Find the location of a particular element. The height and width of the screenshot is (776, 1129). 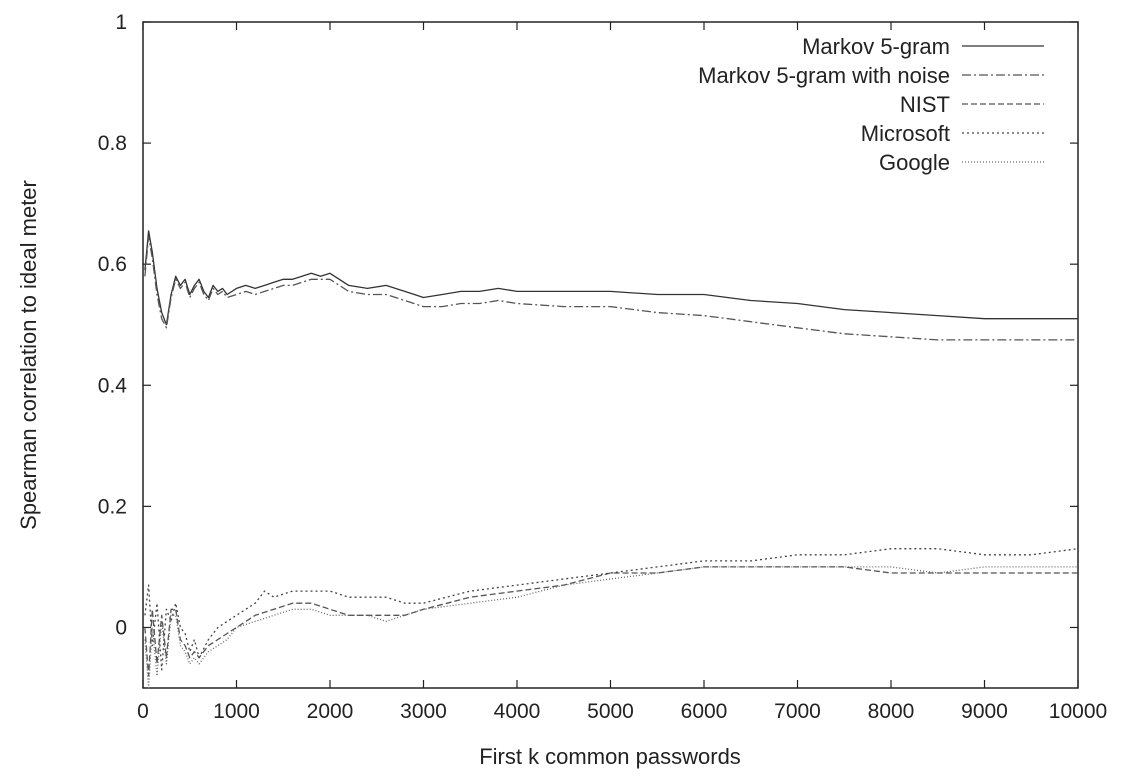

x-tick-label: 10000 is located at coordinates (1078, 711).